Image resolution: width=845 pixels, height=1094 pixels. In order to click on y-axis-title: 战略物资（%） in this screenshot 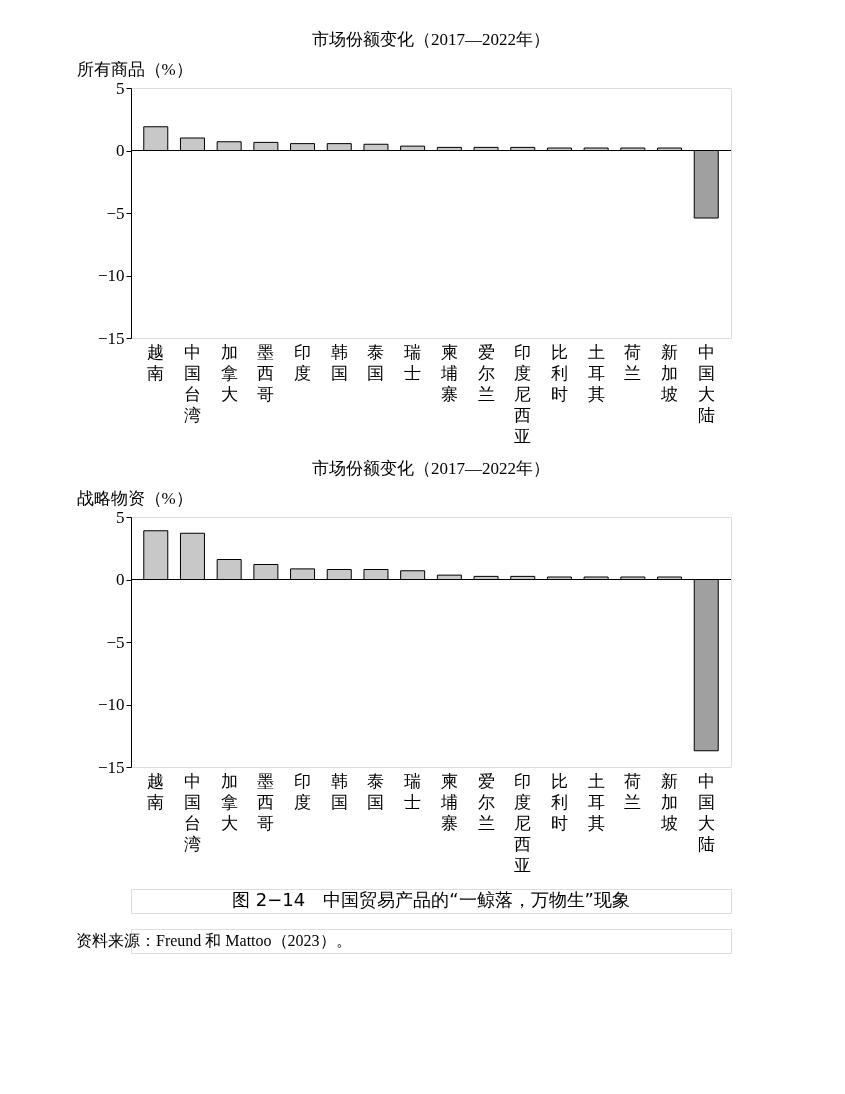, I will do `click(134, 498)`.